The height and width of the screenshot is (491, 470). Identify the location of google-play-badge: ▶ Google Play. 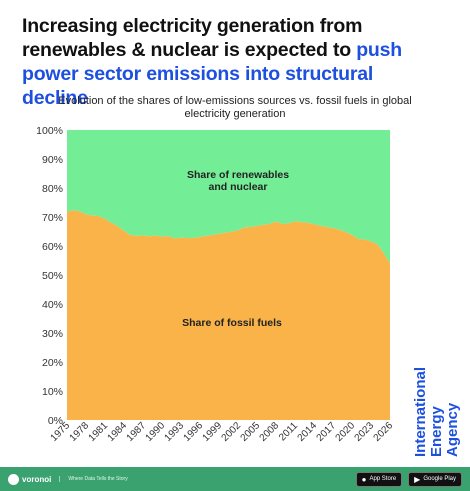
(435, 479).